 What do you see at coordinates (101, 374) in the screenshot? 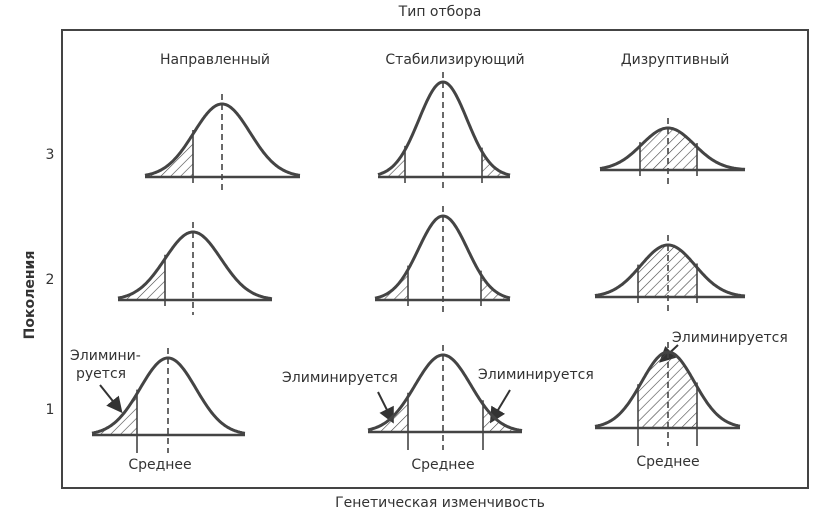
I see `annotation: руется` at bounding box center [101, 374].